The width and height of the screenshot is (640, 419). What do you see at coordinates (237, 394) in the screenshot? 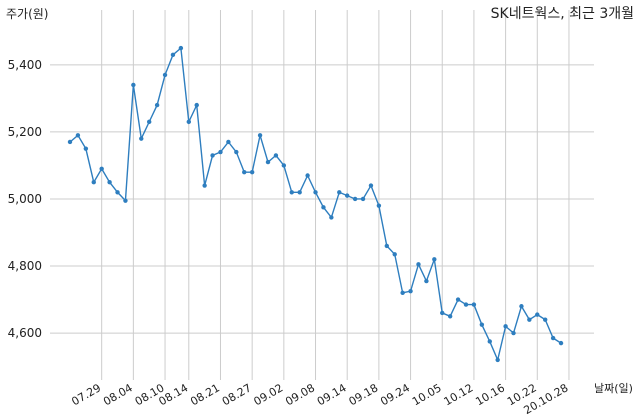
I see `x-tick-label: 08.27` at bounding box center [237, 394].